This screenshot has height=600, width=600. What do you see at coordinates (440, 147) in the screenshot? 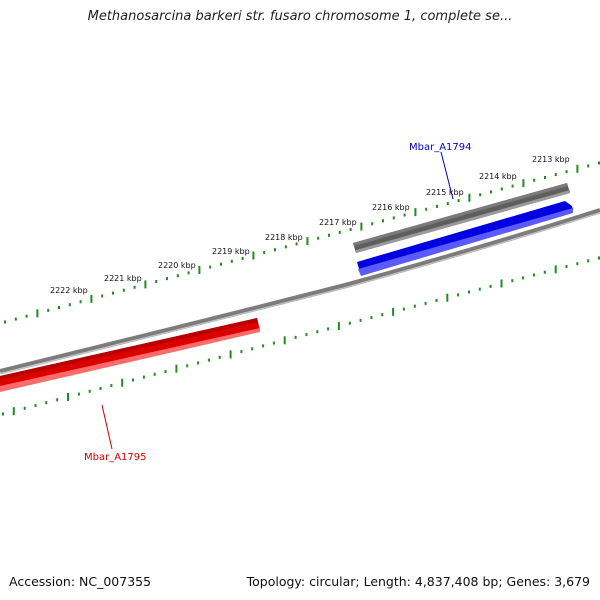
I see `feature-label-mbar-a1794: Mbar_A1794` at bounding box center [440, 147].